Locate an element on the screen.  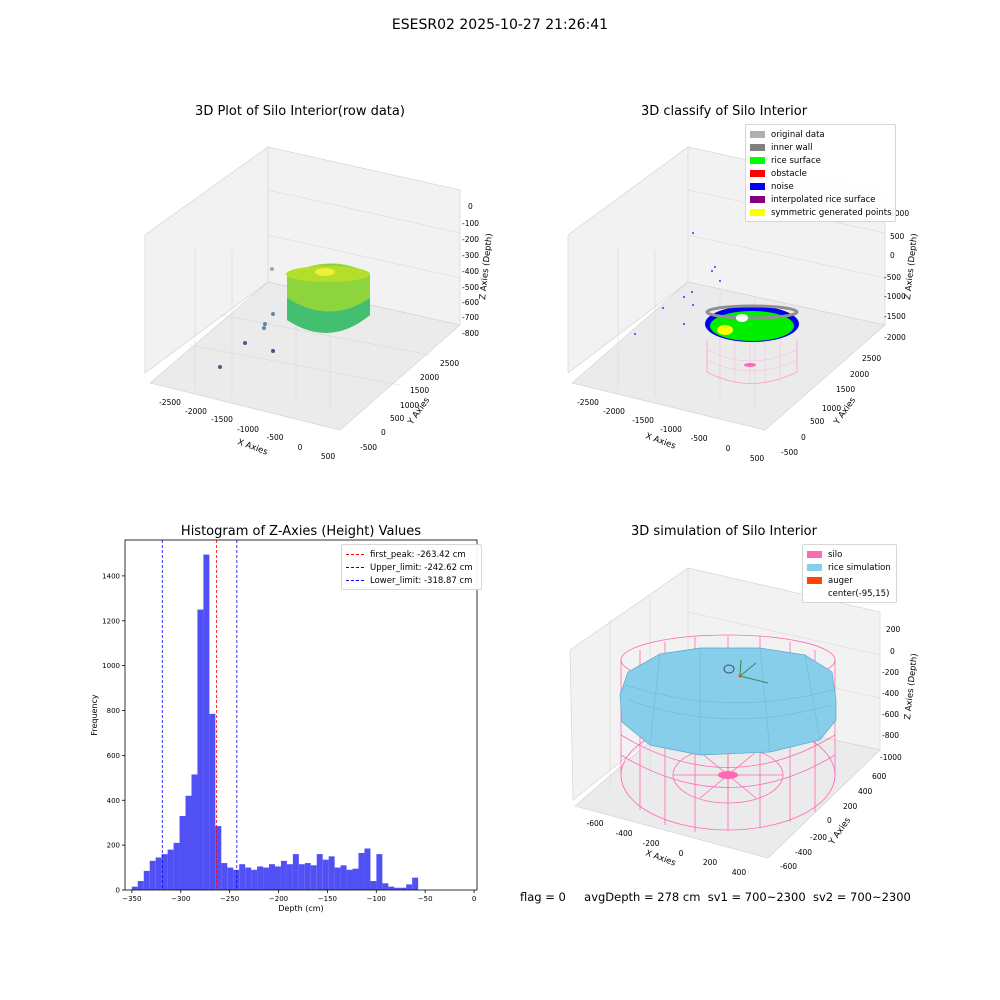
y-tick-label: 1000 is located at coordinates (111, 666).